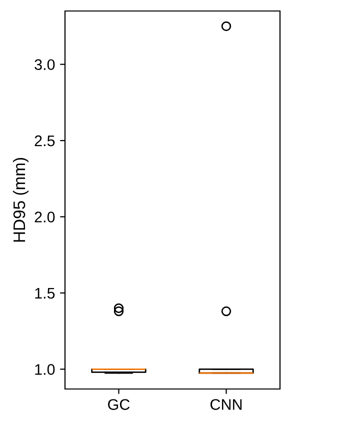 The height and width of the screenshot is (423, 353). I want to click on y-tick-label: 1.5, so click(45, 293).